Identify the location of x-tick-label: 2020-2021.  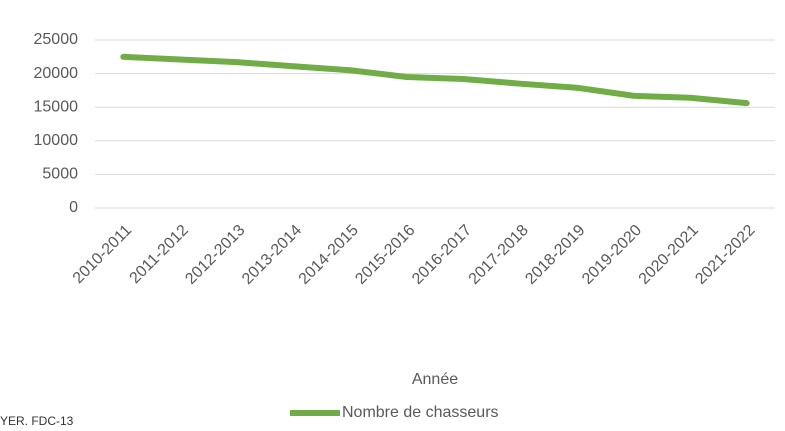
(669, 255).